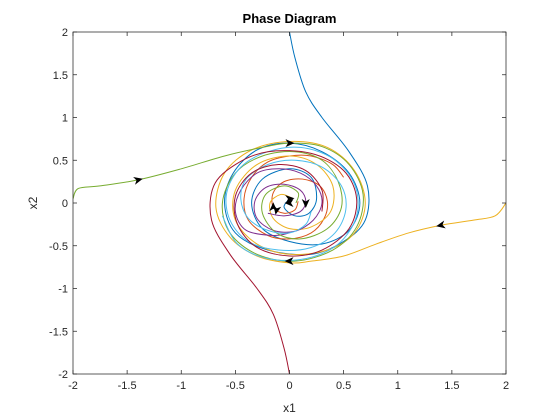  I want to click on x-axis-label: x1, so click(289, 408).